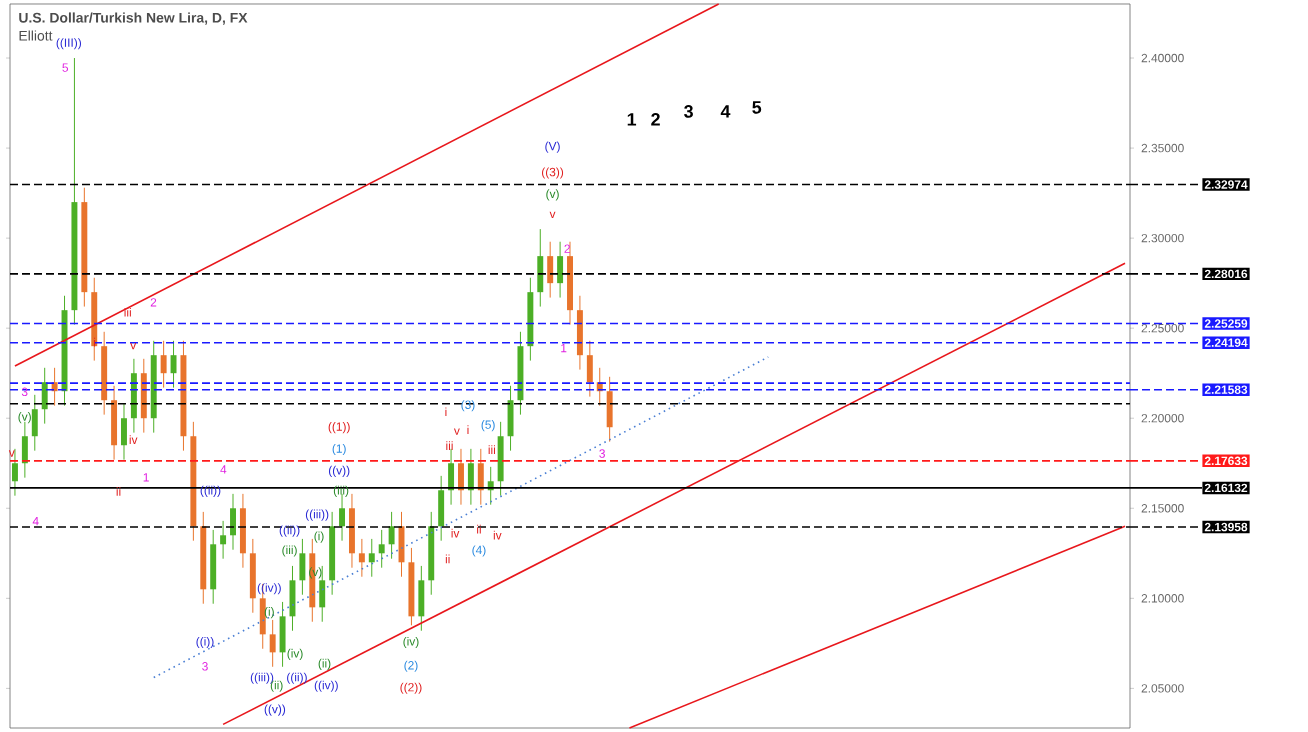 Image resolution: width=1308 pixels, height=732 pixels. What do you see at coordinates (632, 119) in the screenshot?
I see `annotation: 1` at bounding box center [632, 119].